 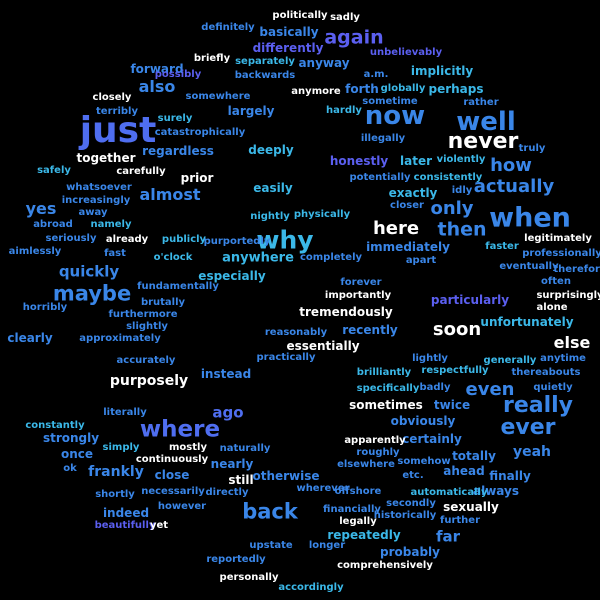 What do you see at coordinates (448, 177) in the screenshot?
I see `word-consistently: consistently` at bounding box center [448, 177].